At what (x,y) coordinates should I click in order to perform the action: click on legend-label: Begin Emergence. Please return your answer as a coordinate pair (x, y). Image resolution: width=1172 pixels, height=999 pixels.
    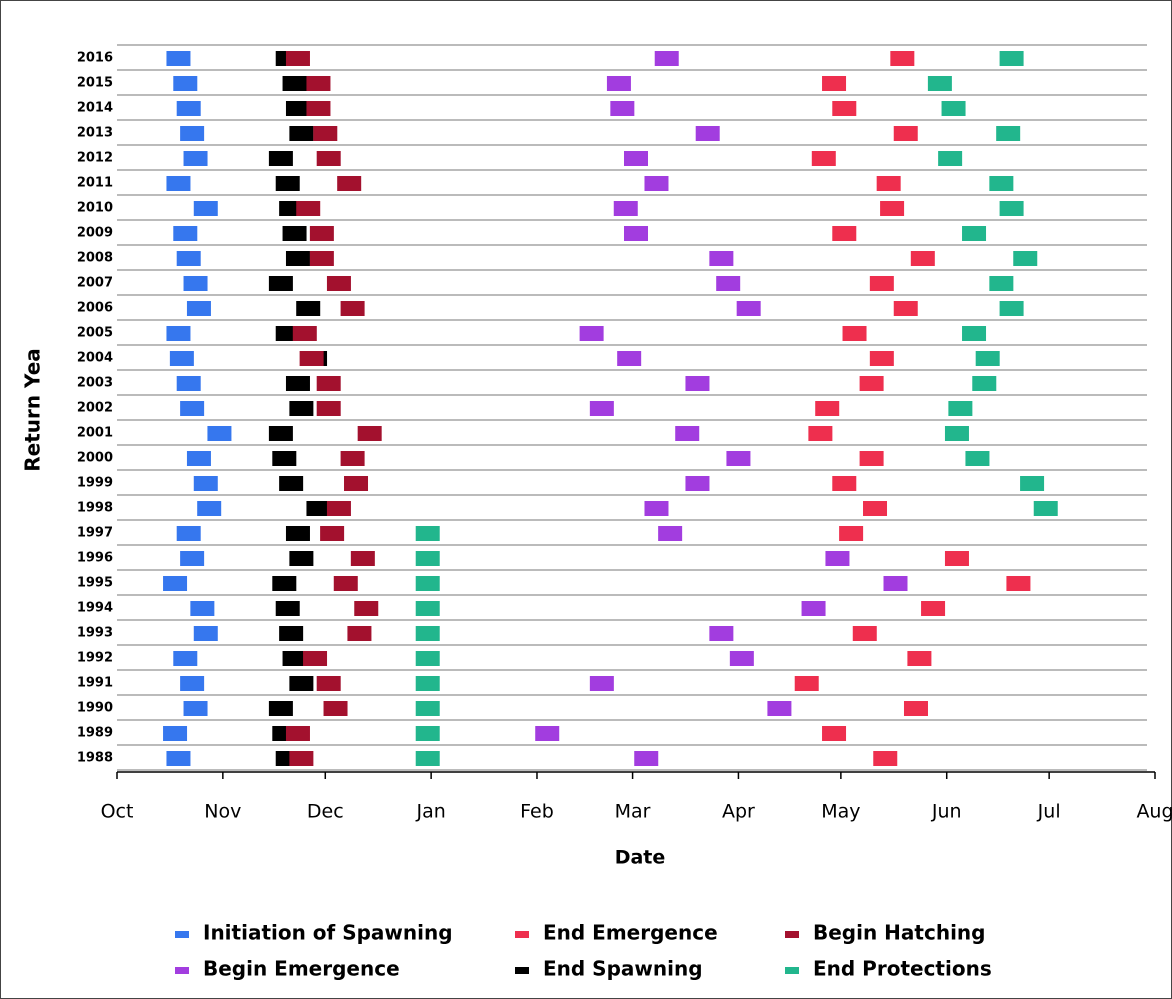
    Looking at the image, I should click on (301, 969).